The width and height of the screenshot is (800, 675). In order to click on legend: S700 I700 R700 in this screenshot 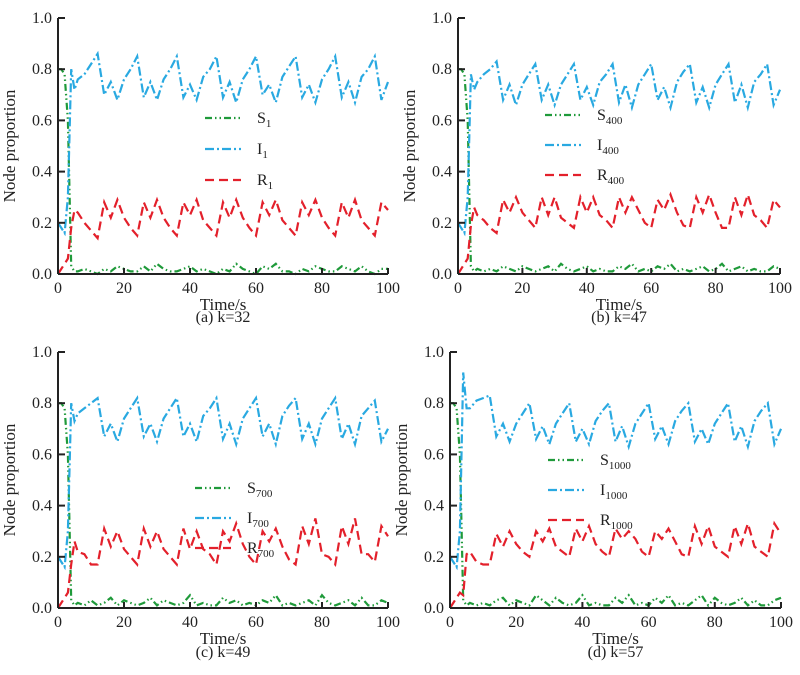, I will do `click(235, 520)`.